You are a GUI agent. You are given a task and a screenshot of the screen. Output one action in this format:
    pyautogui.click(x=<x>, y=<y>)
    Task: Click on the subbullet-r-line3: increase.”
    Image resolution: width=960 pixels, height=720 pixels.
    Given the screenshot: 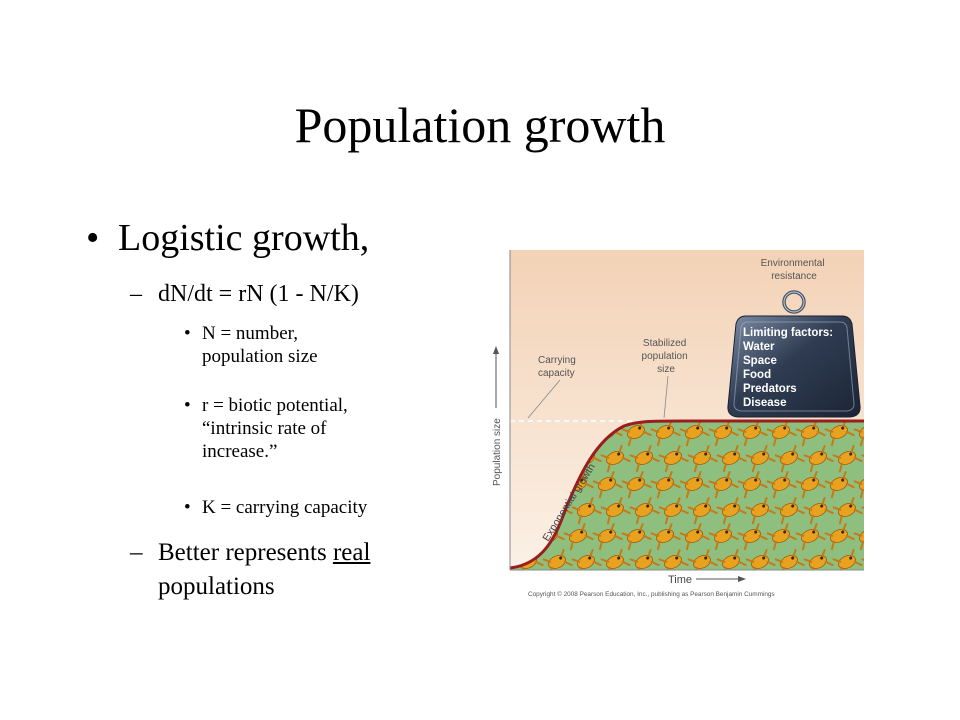 What is the action you would take?
    pyautogui.click(x=240, y=451)
    